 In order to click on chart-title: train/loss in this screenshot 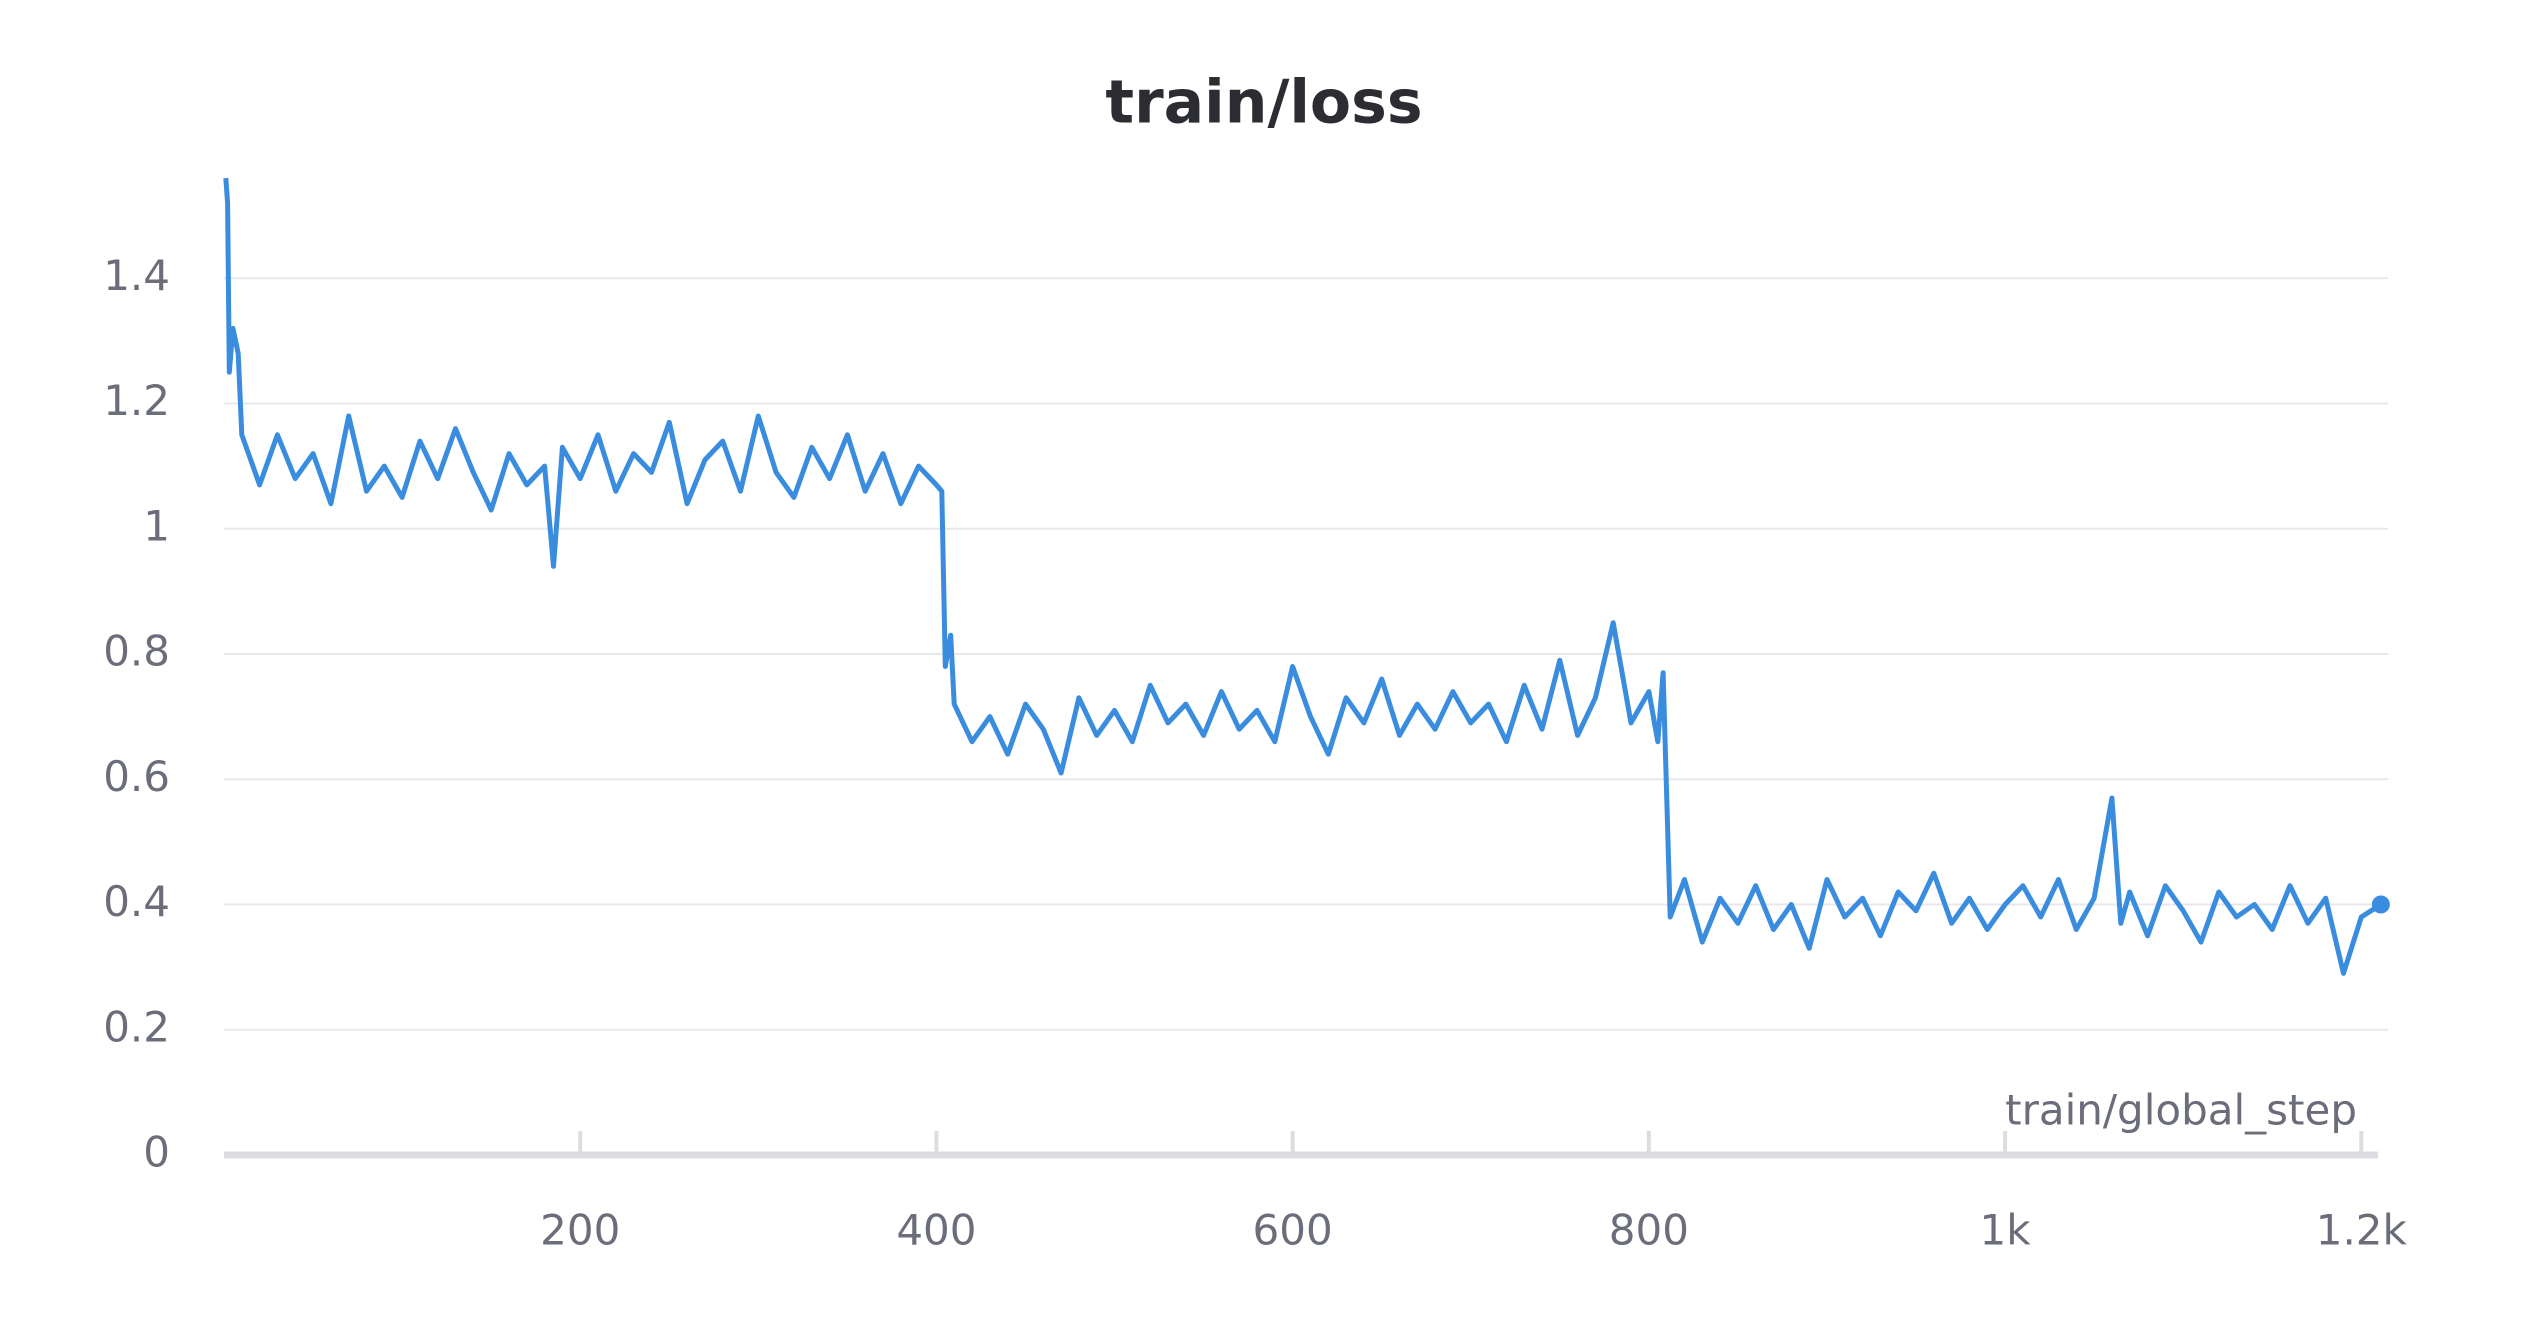, I will do `click(1263, 103)`.